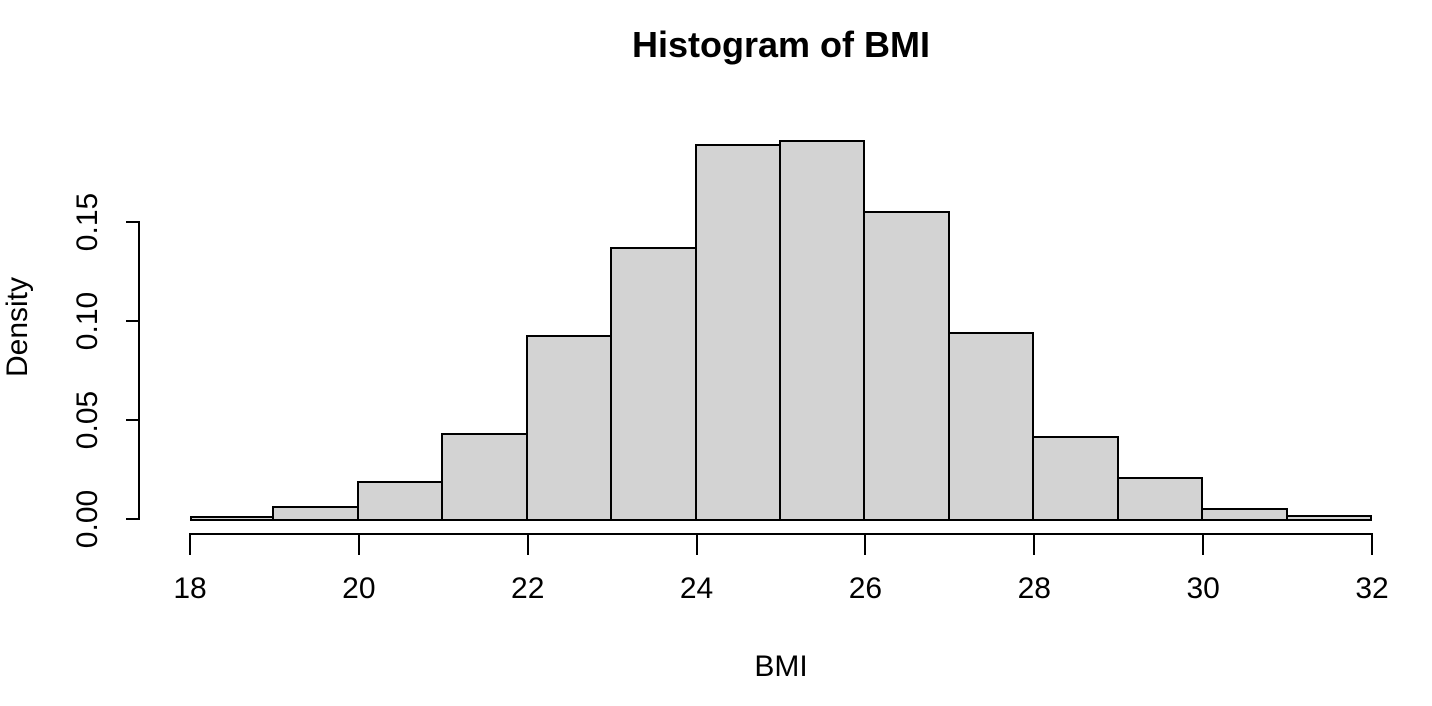 The width and height of the screenshot is (1432, 706). Describe the element at coordinates (1372, 588) in the screenshot. I see `x-axis-tick-label: 32` at that location.